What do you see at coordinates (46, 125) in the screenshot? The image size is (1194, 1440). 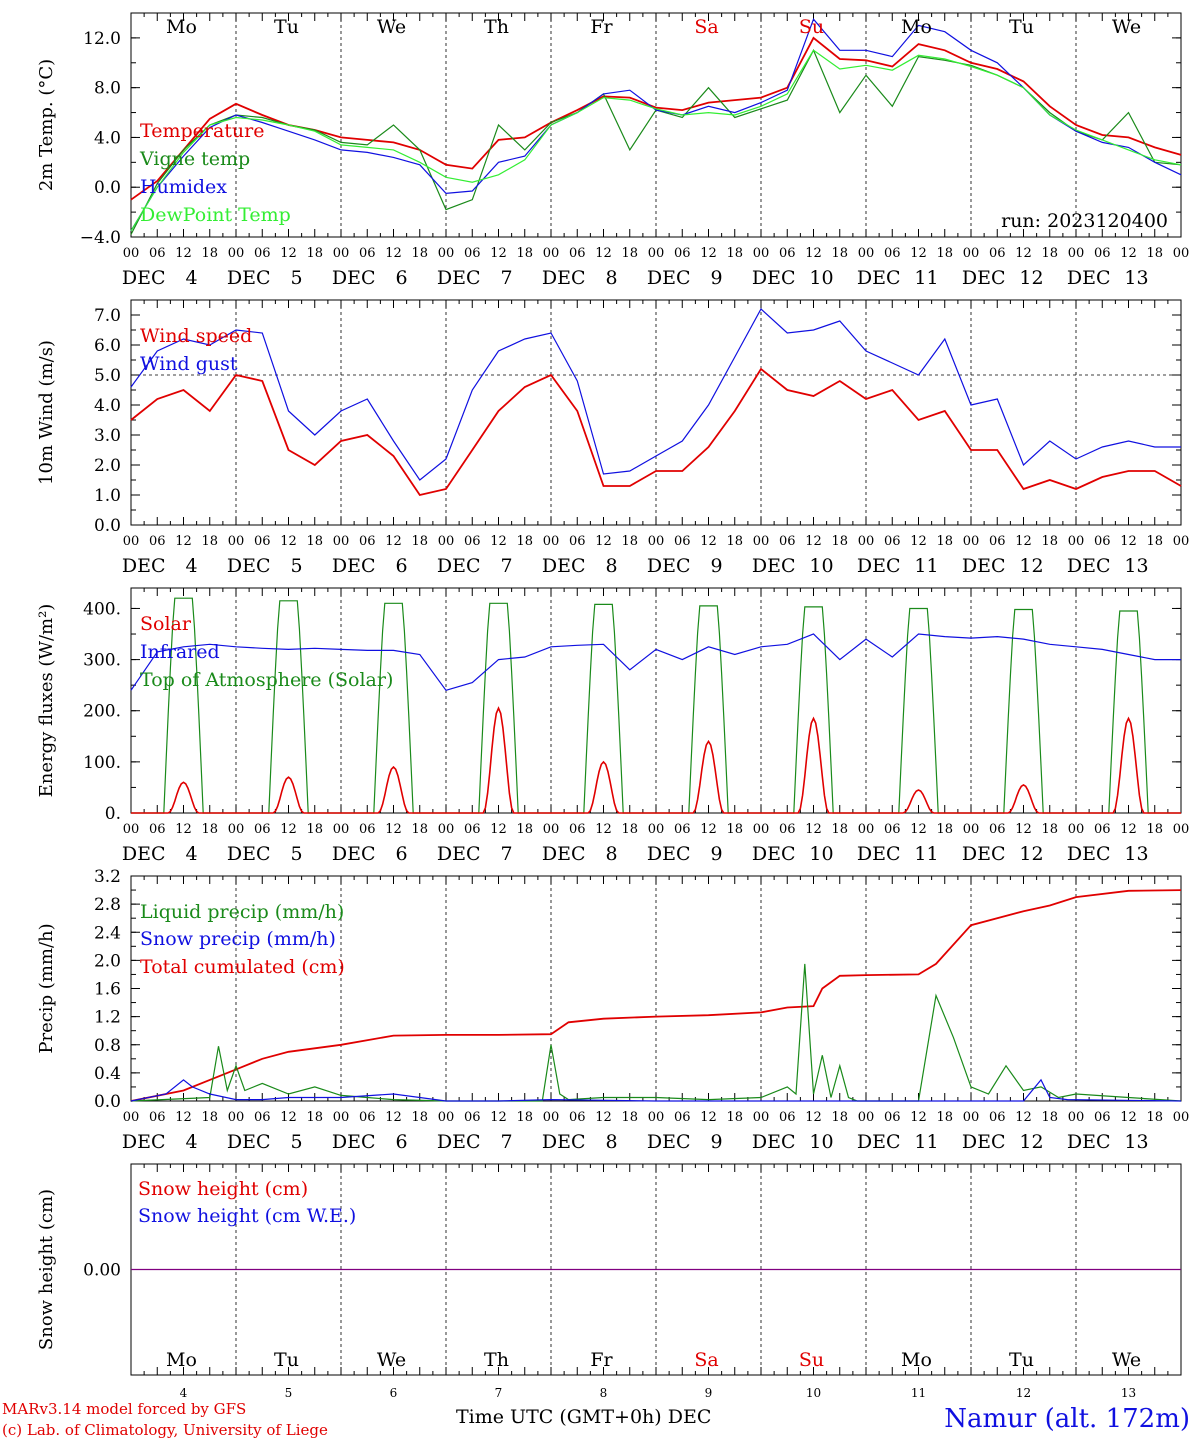 I see `y-axis-label: 2m Temp. (°C)` at bounding box center [46, 125].